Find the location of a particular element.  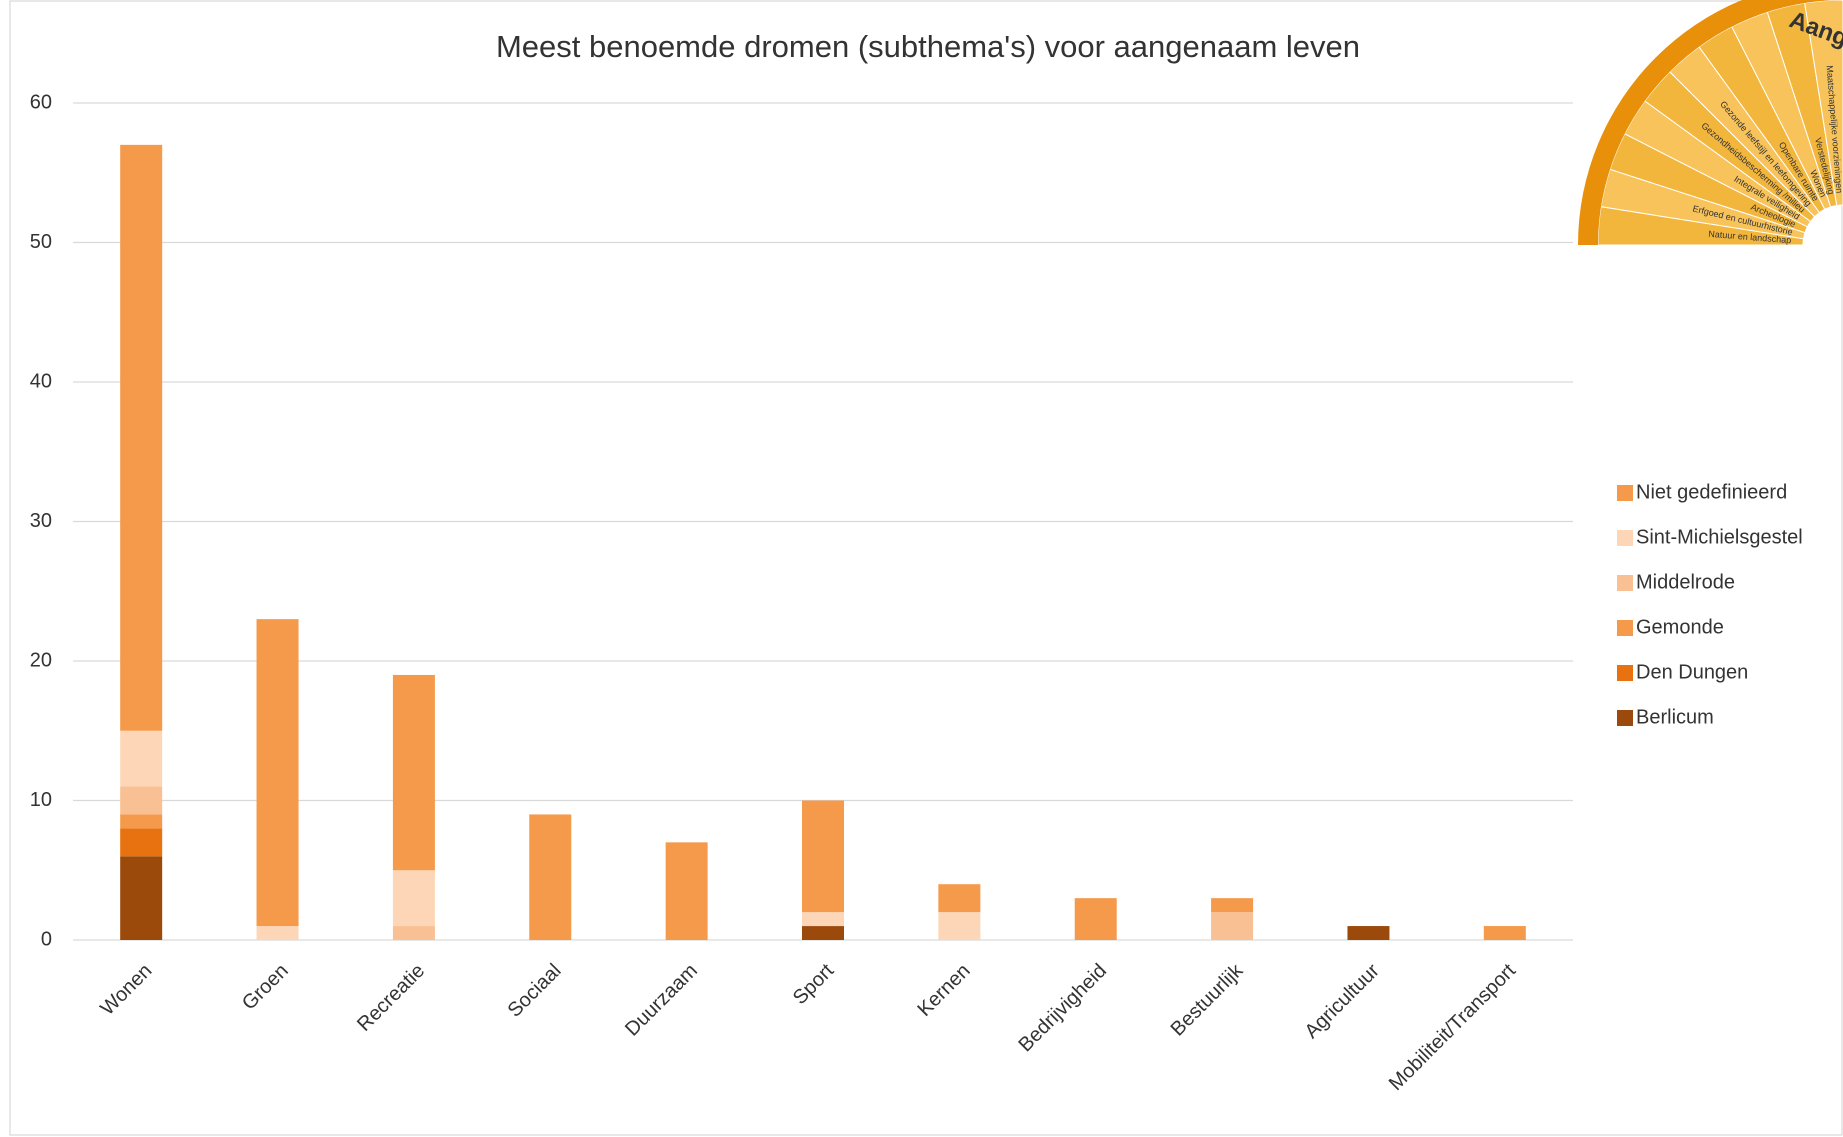

y-tick-label: 30 is located at coordinates (41, 521).